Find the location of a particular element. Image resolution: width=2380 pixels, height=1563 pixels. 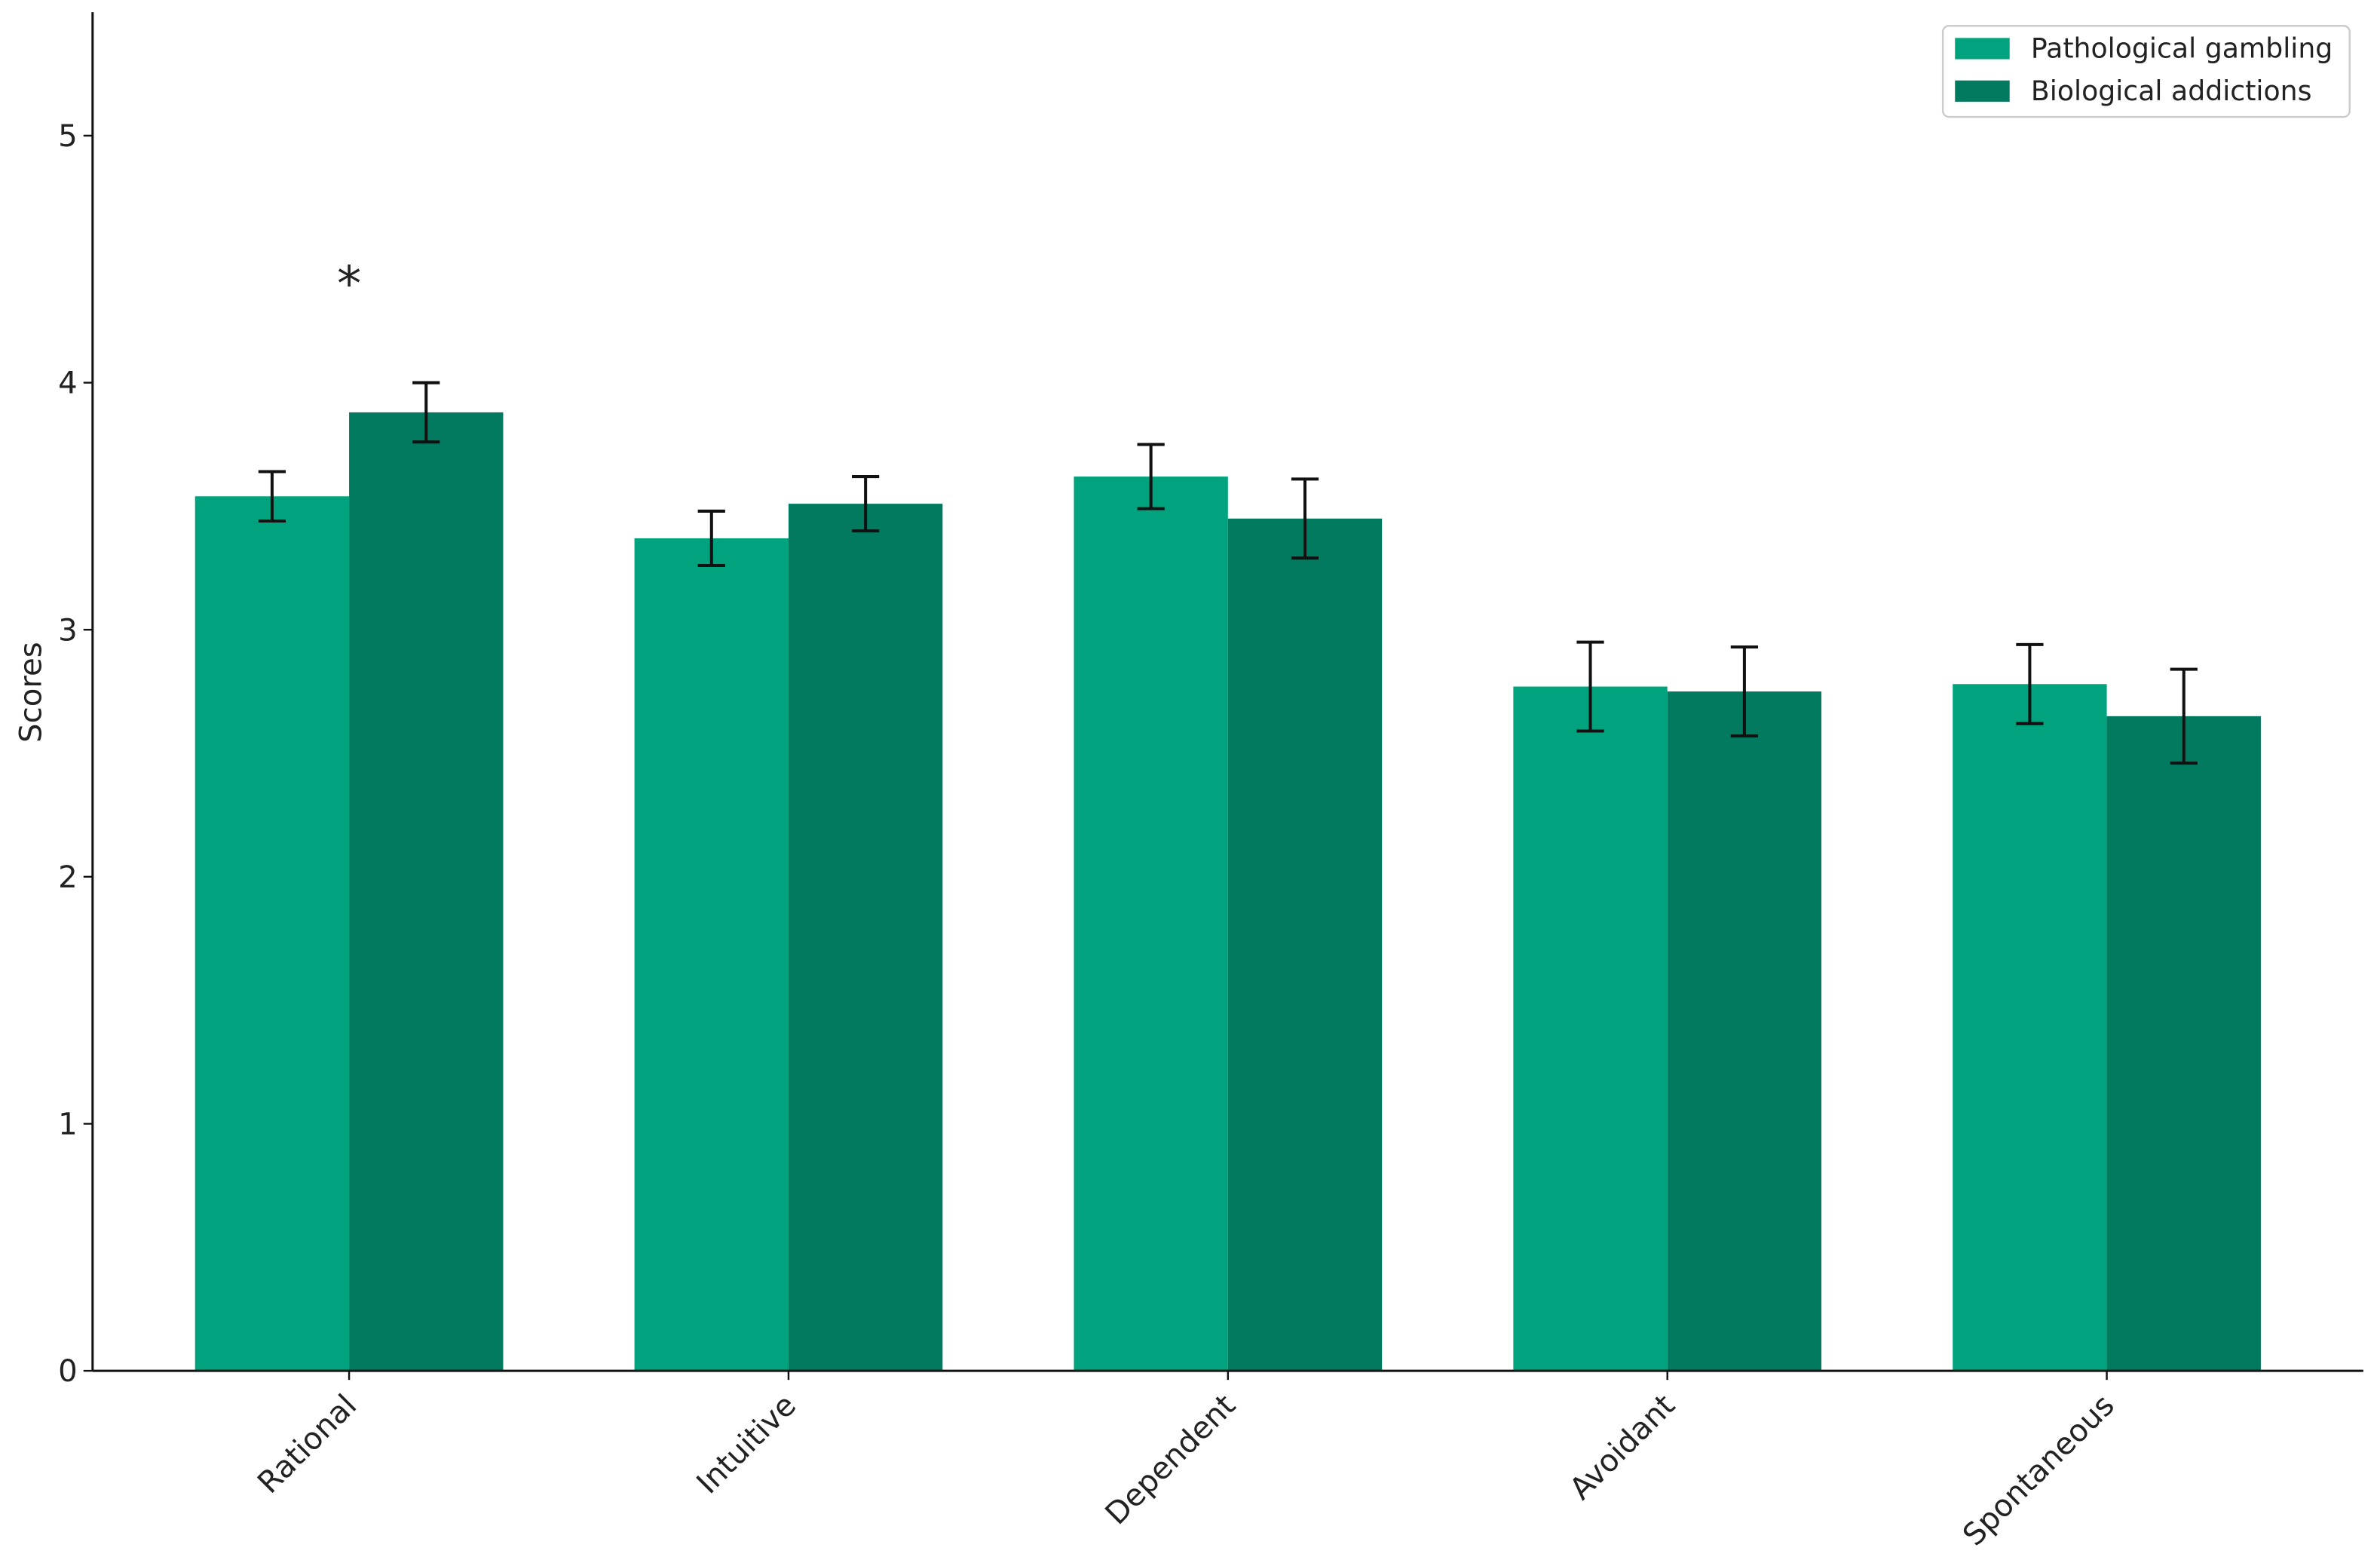

y-tick-label: 1 is located at coordinates (68, 1125).